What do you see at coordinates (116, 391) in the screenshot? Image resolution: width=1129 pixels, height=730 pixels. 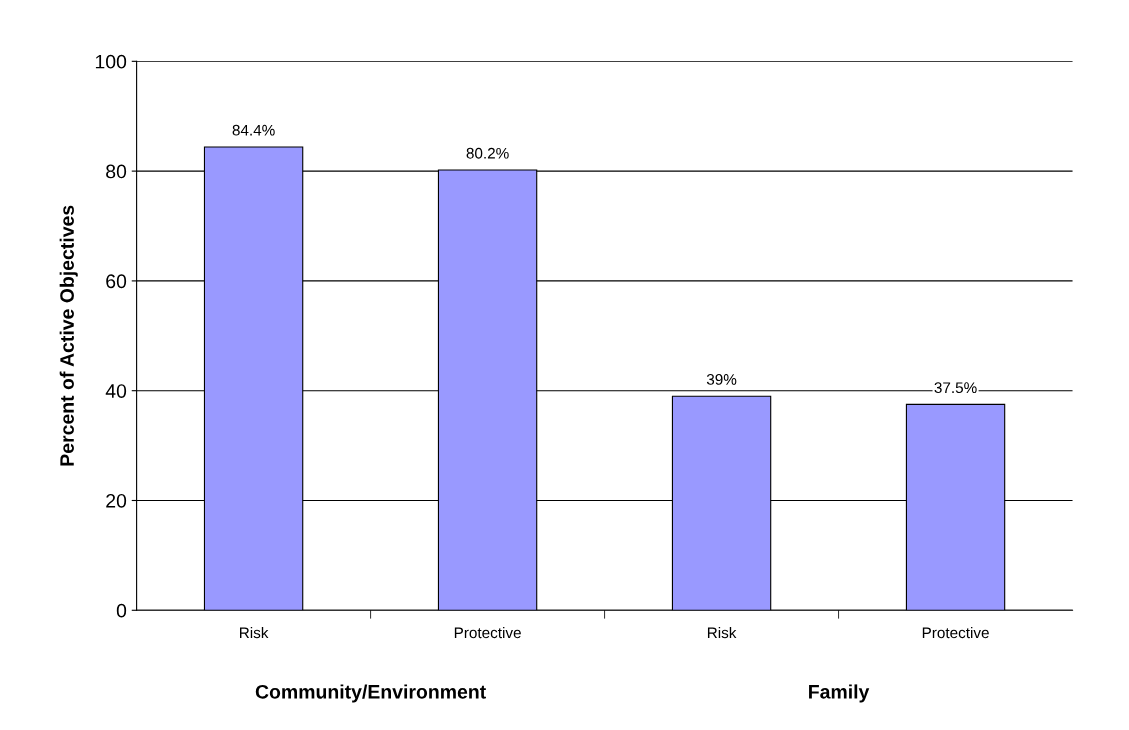 I see `y-tick-label: 40` at bounding box center [116, 391].